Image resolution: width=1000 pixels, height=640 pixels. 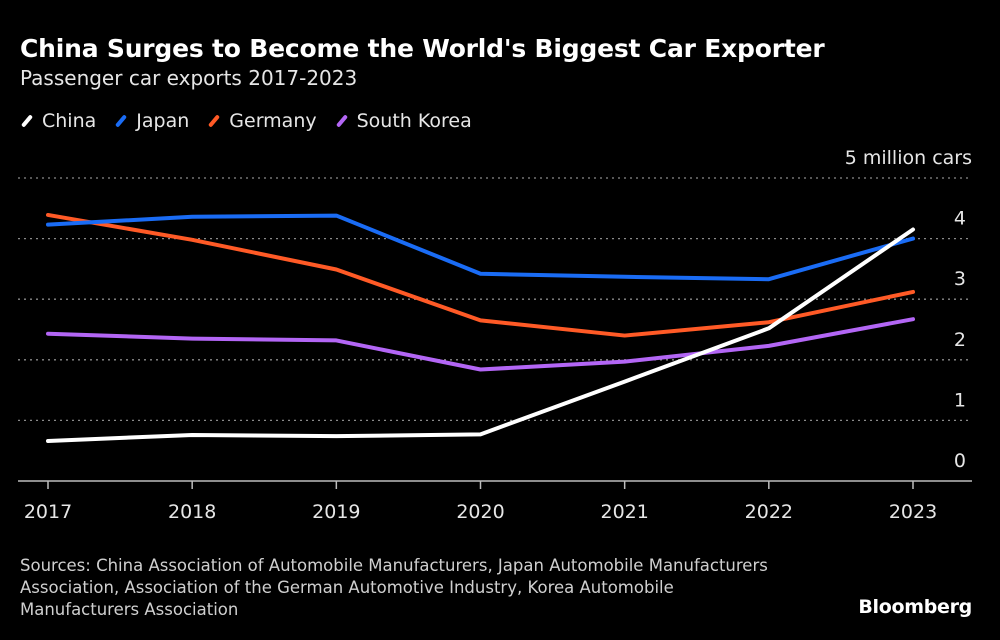 I want to click on y-tick-label: 4, so click(x=960, y=219).